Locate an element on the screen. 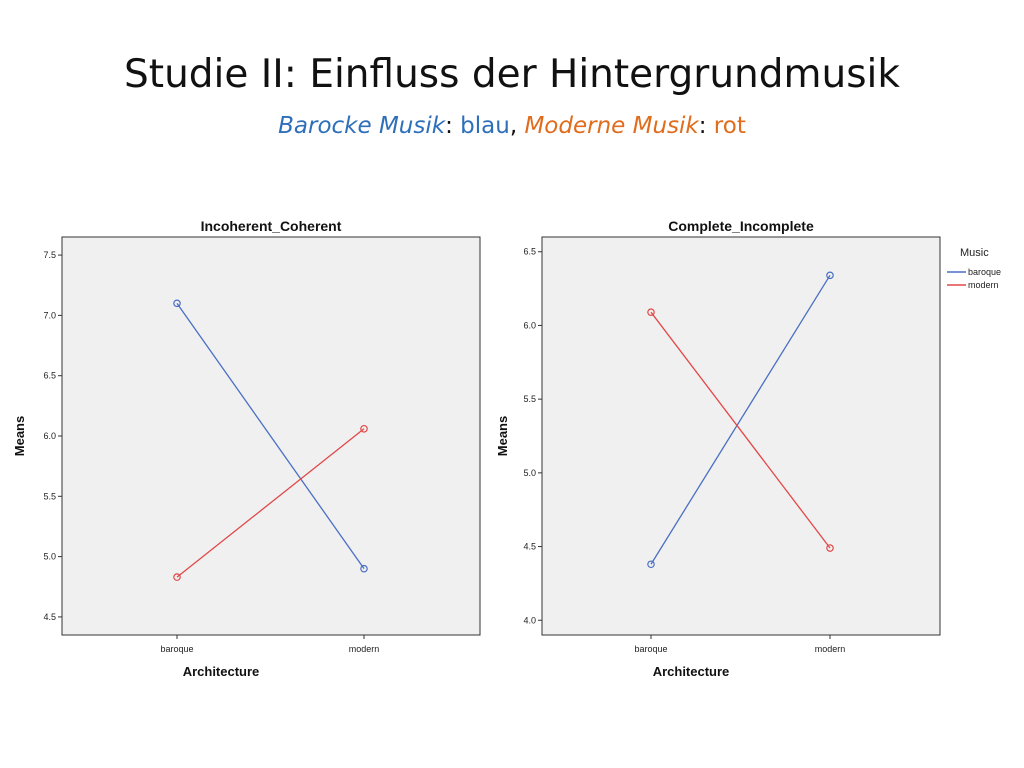  y-tick-label: 7.0 is located at coordinates (49, 315).